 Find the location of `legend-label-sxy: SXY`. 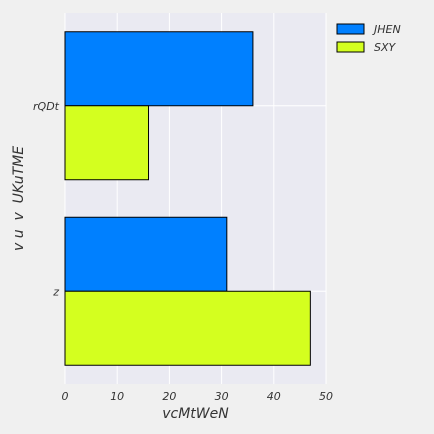

legend-label-sxy: SXY is located at coordinates (385, 47).